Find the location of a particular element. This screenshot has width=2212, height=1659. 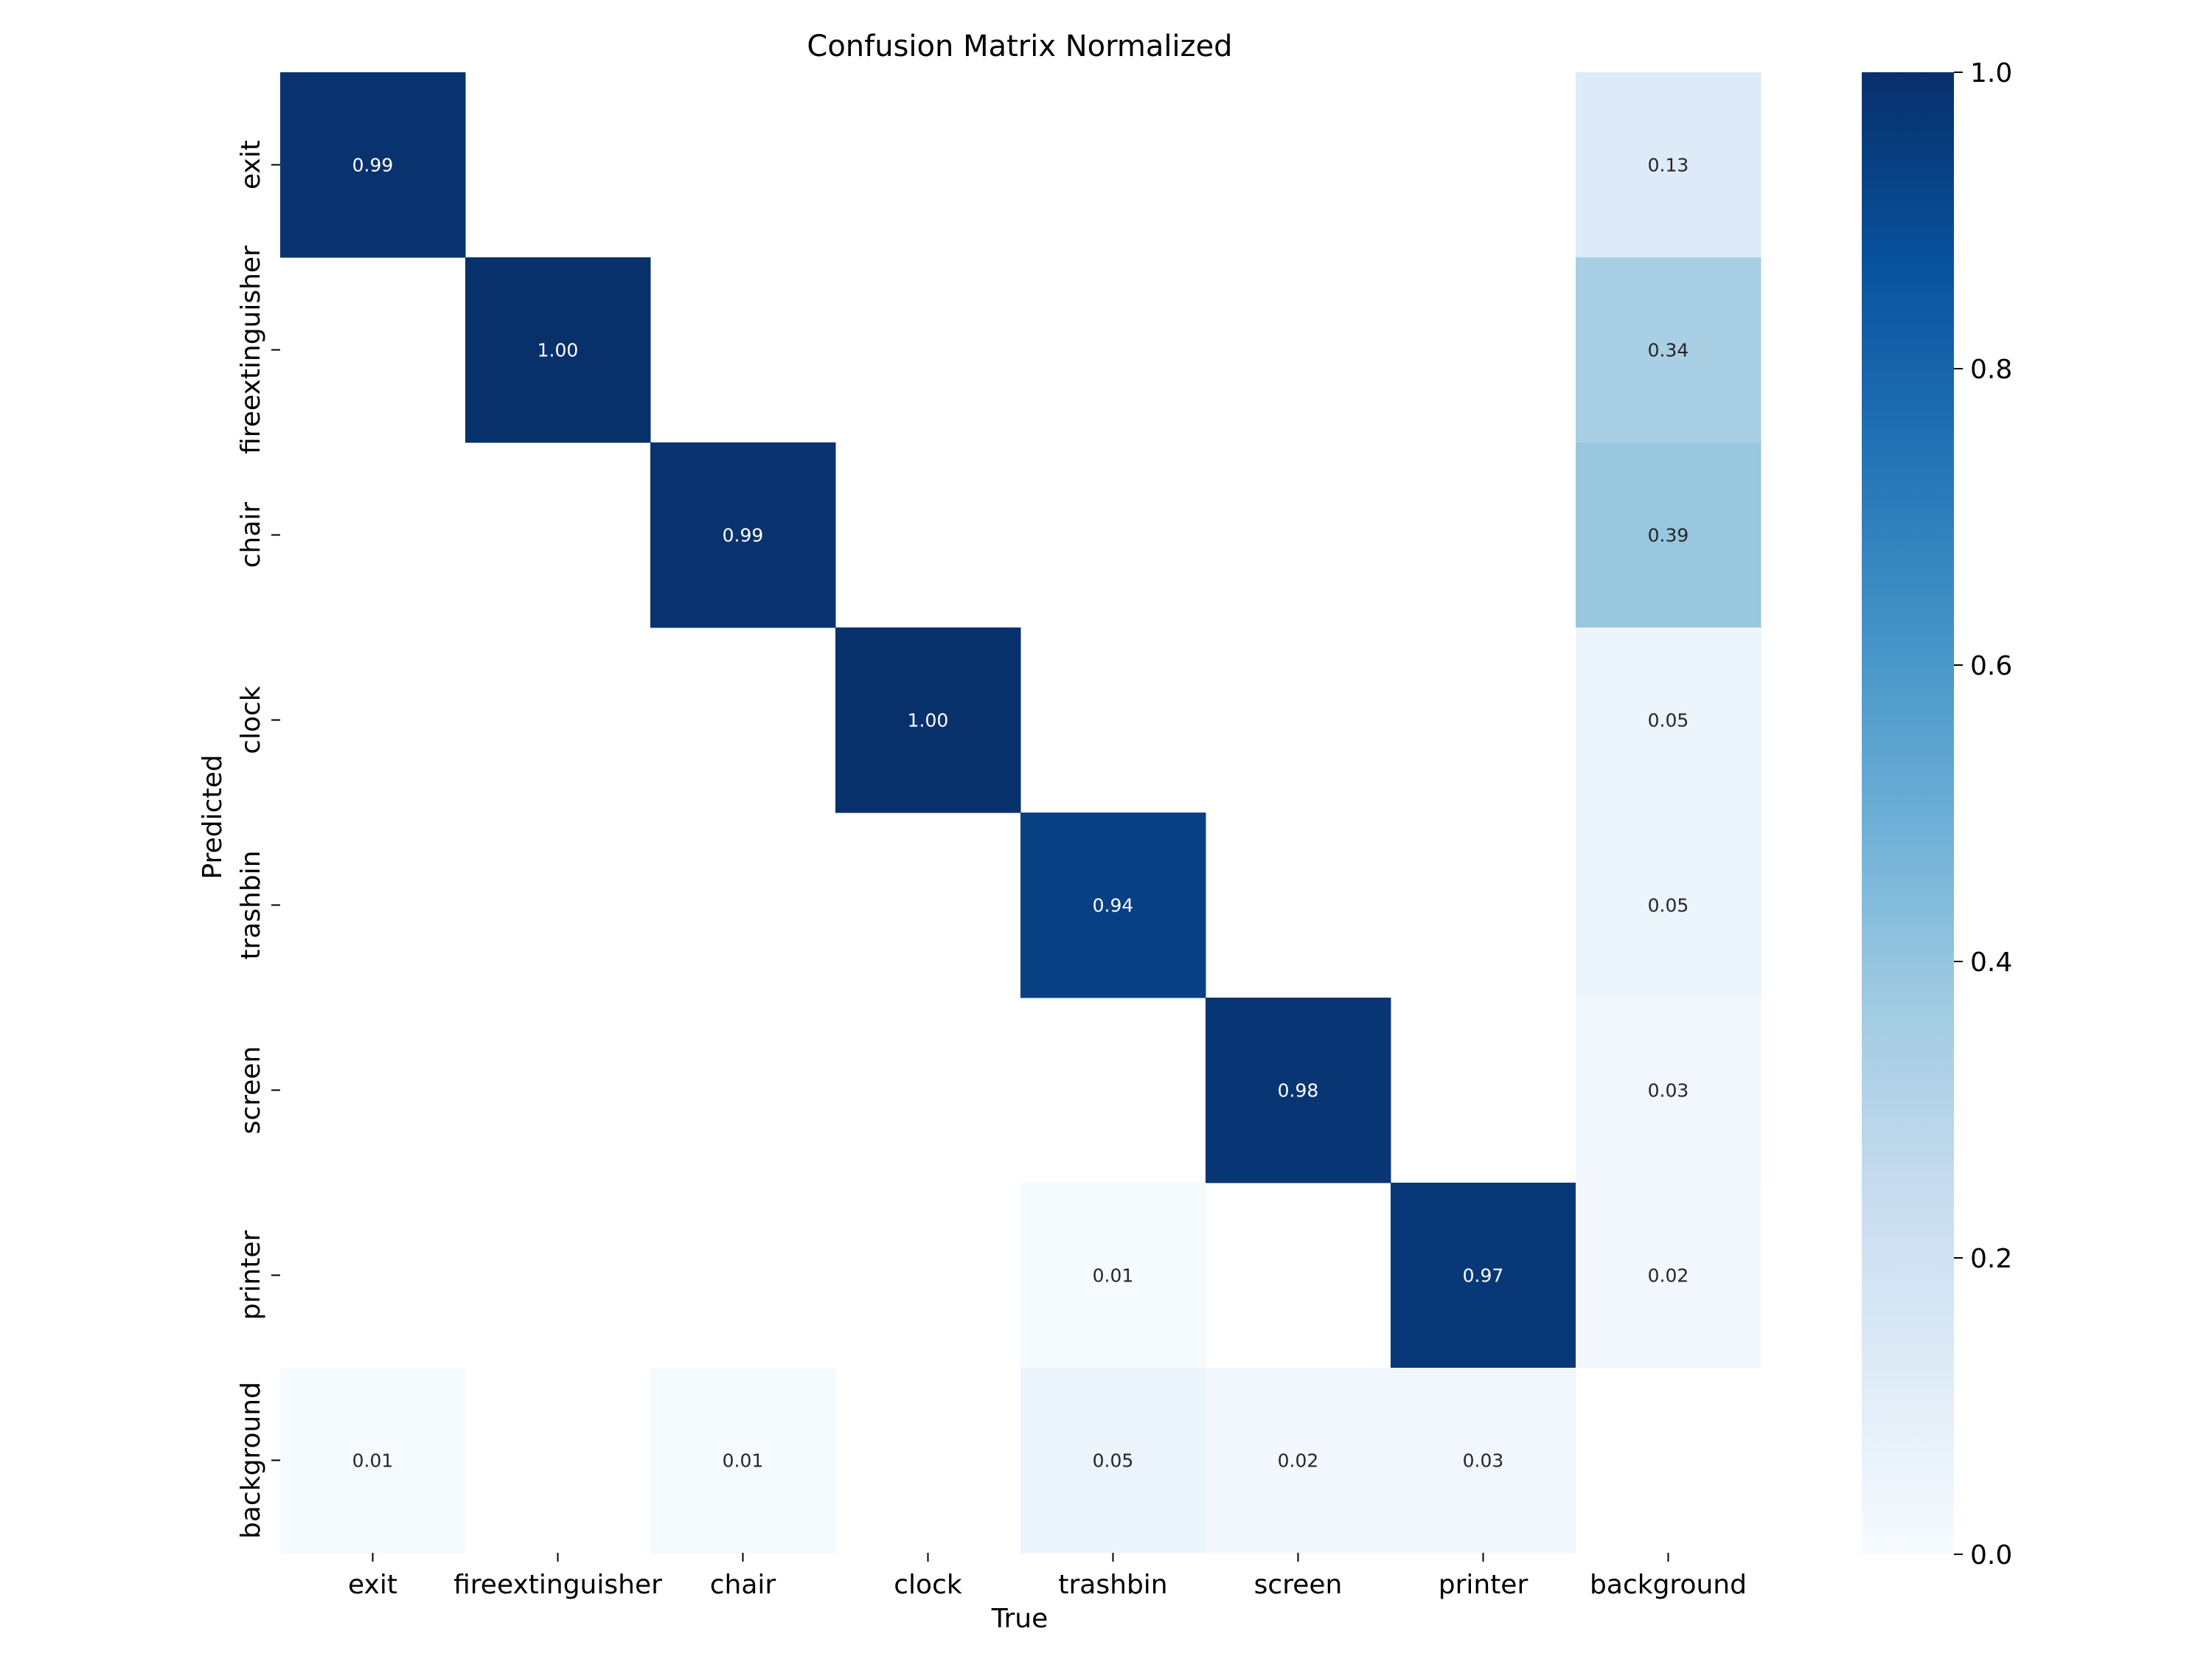

colorbar-tick-label: 0.4 is located at coordinates (1991, 962).